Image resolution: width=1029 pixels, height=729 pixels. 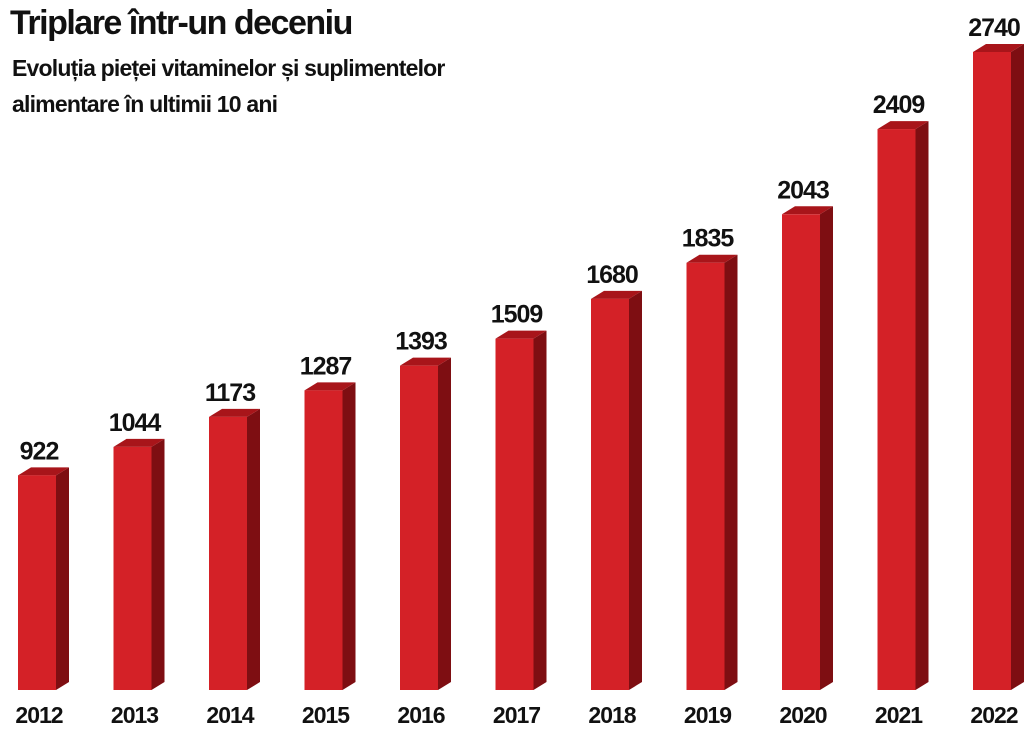 What do you see at coordinates (707, 715) in the screenshot?
I see `x-tick-label: 2019` at bounding box center [707, 715].